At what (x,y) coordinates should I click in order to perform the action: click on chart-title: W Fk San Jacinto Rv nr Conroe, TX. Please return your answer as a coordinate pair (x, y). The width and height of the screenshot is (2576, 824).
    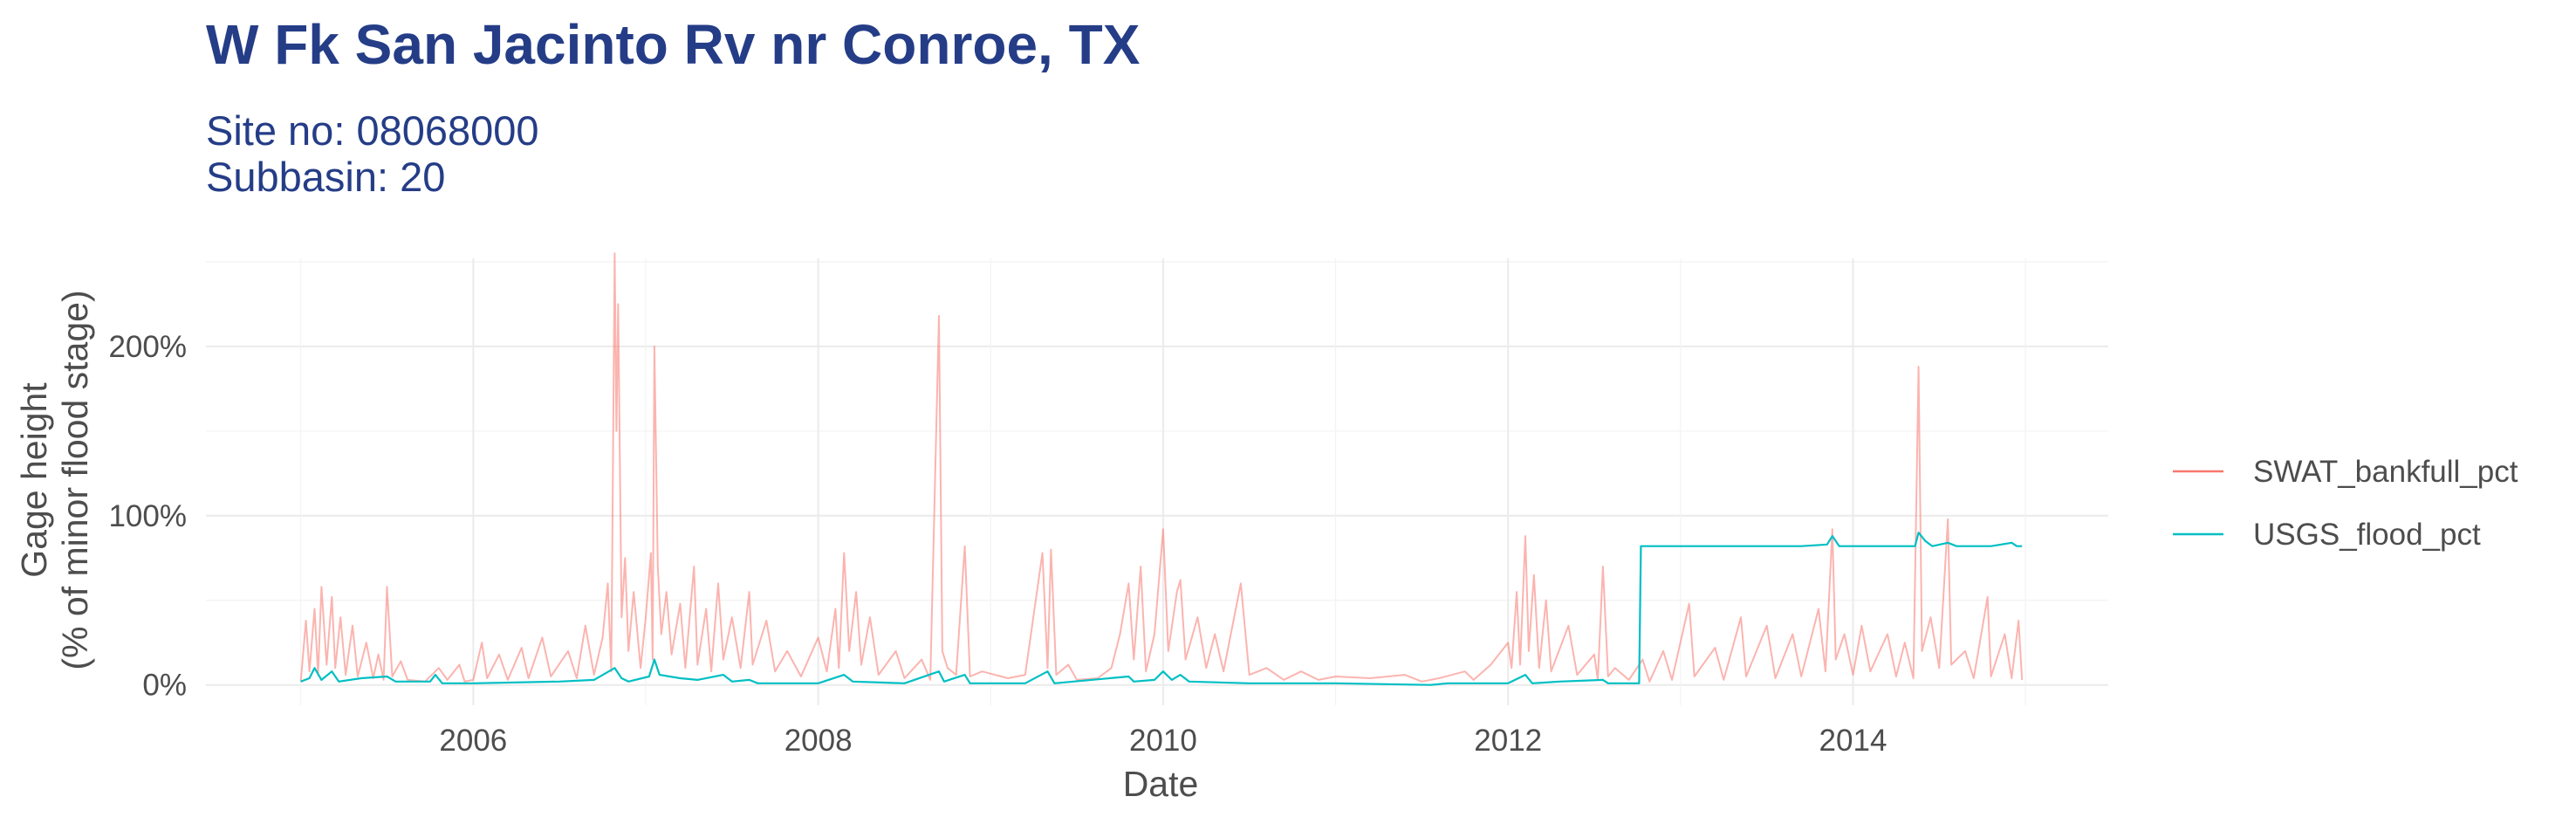
    Looking at the image, I should click on (673, 44).